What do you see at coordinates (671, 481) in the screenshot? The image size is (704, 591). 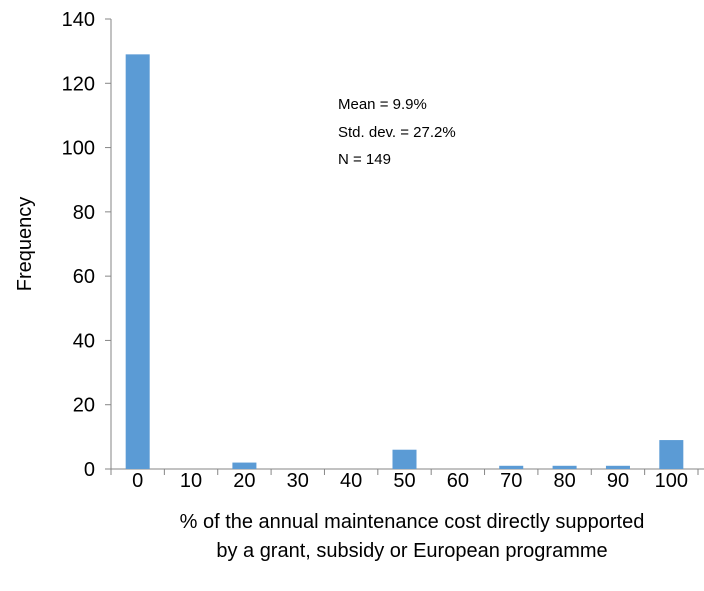 I see `x-tick-label: 100` at bounding box center [671, 481].